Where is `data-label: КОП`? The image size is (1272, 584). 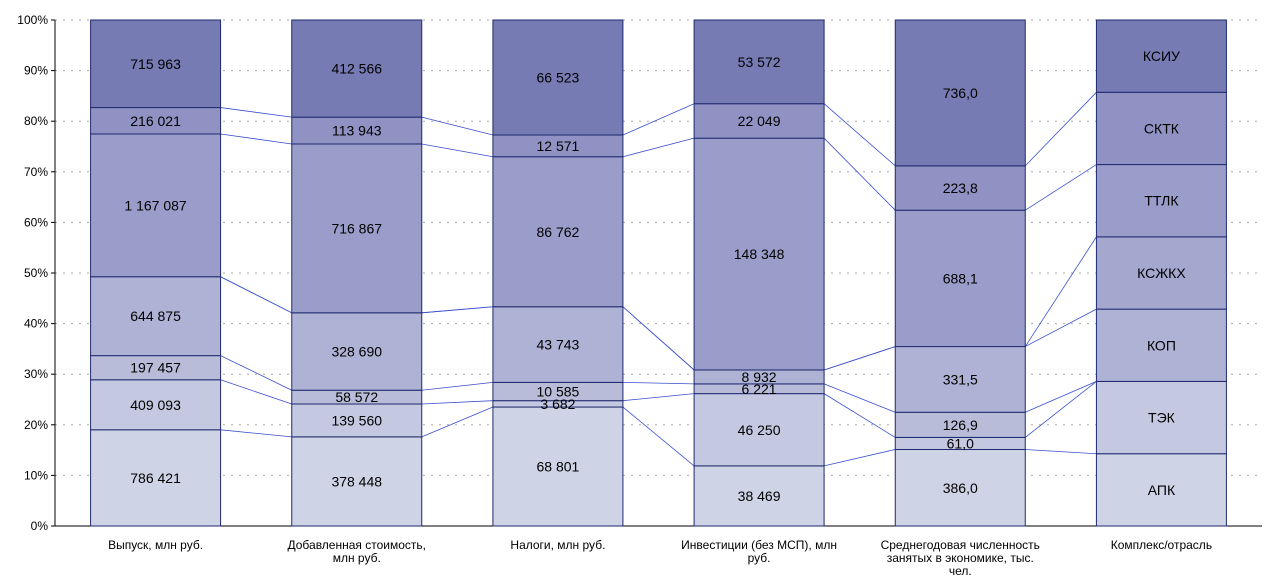
data-label: КОП is located at coordinates (1161, 345).